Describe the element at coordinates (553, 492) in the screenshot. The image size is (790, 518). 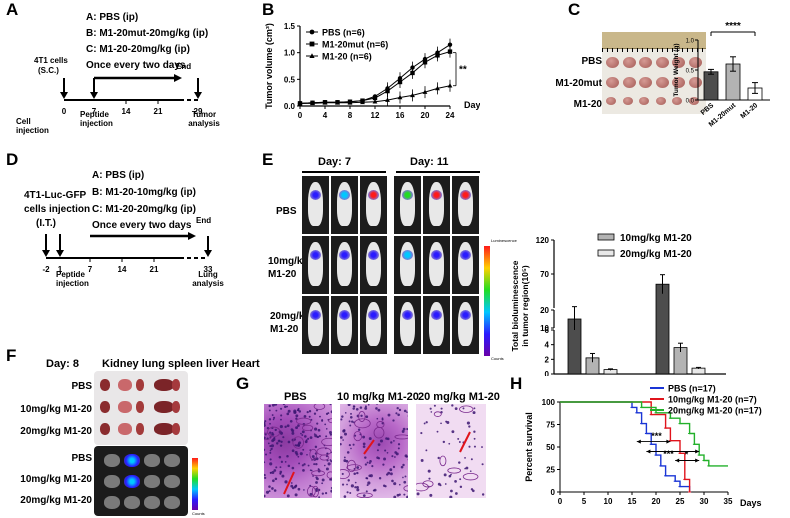
I see `h-ytick: 0` at that location.